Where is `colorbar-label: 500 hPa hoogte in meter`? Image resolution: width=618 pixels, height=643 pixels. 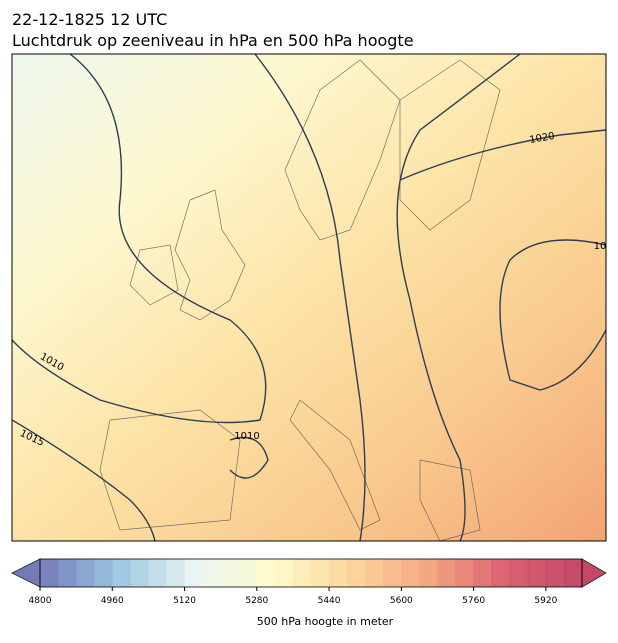 colorbar-label: 500 hPa hoogte in meter is located at coordinates (325, 621).